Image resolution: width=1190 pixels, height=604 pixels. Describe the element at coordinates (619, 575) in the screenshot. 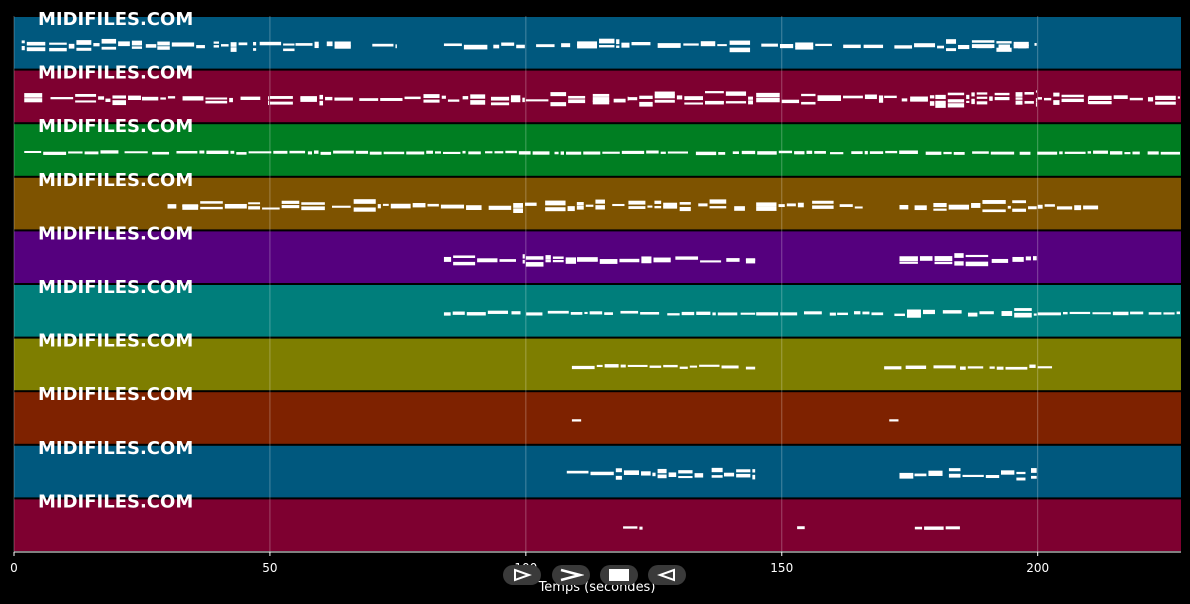

I see `stop-button` at that location.